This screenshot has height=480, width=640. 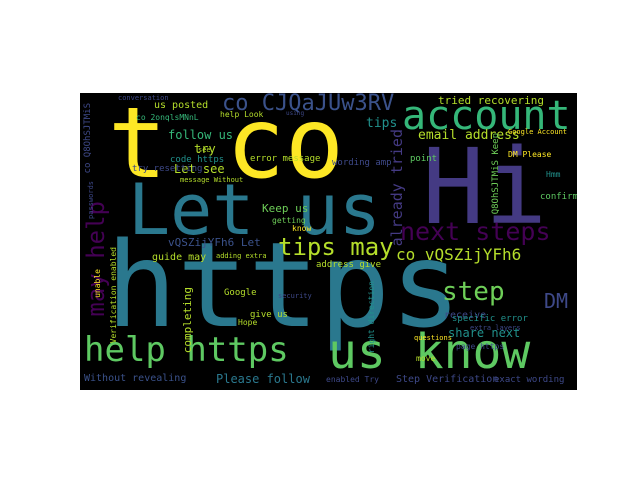 I want to click on word-co-2on: co 2onqlsMNnL, so click(x=167, y=117).